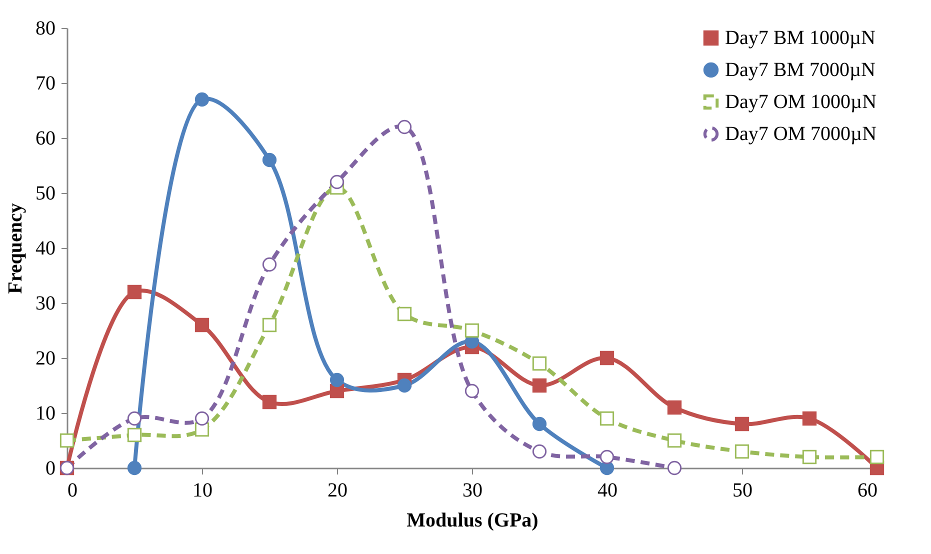 The image size is (931, 554). I want to click on x-tick-label: 20, so click(338, 491).